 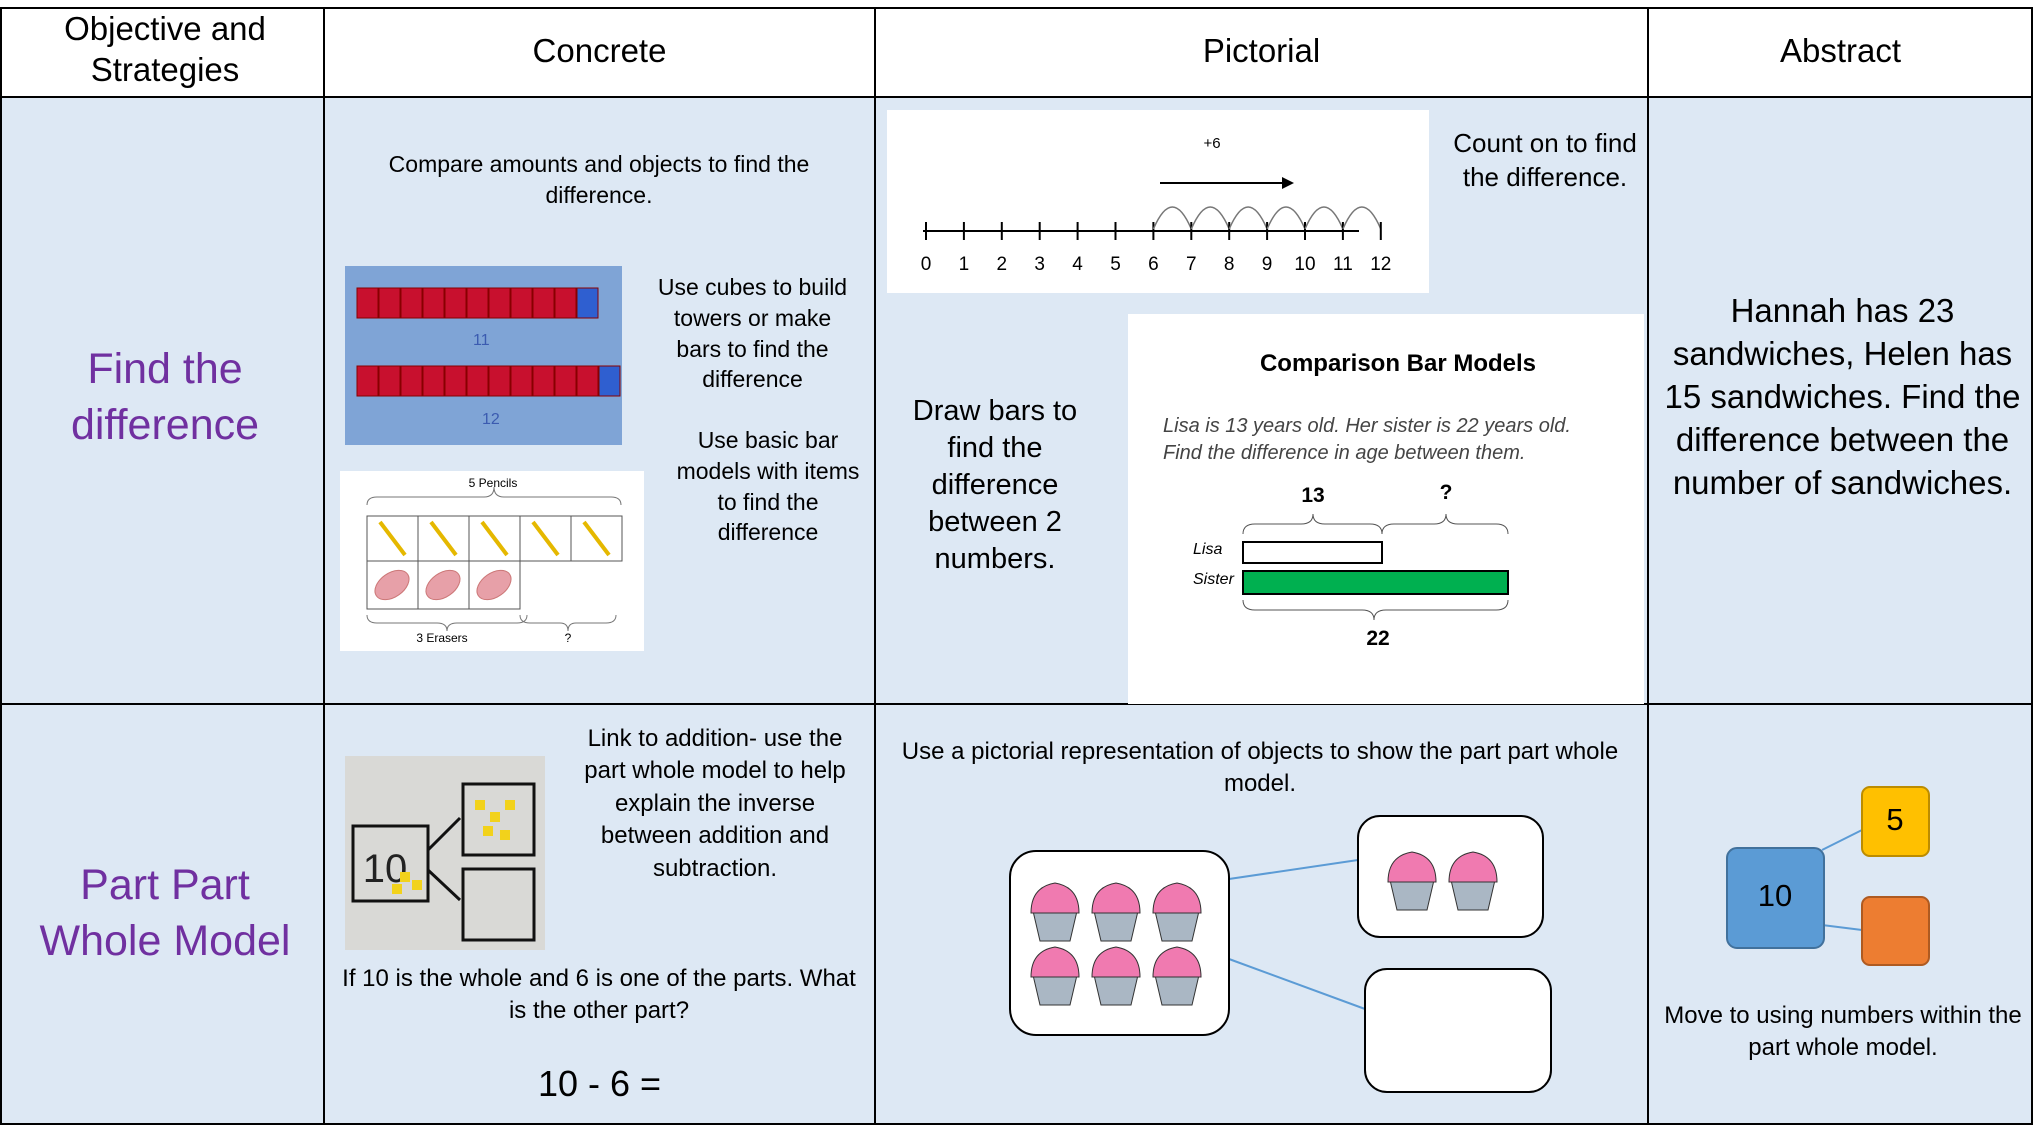 I want to click on tick-label: 0, so click(x=926, y=264).